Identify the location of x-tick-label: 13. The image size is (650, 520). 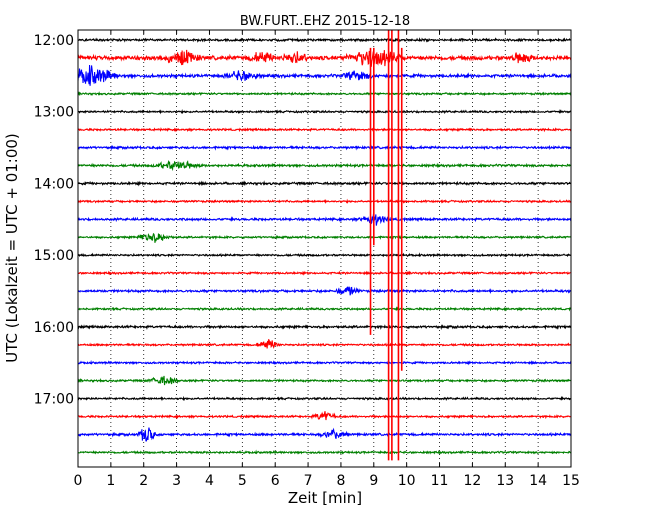
(505, 481).